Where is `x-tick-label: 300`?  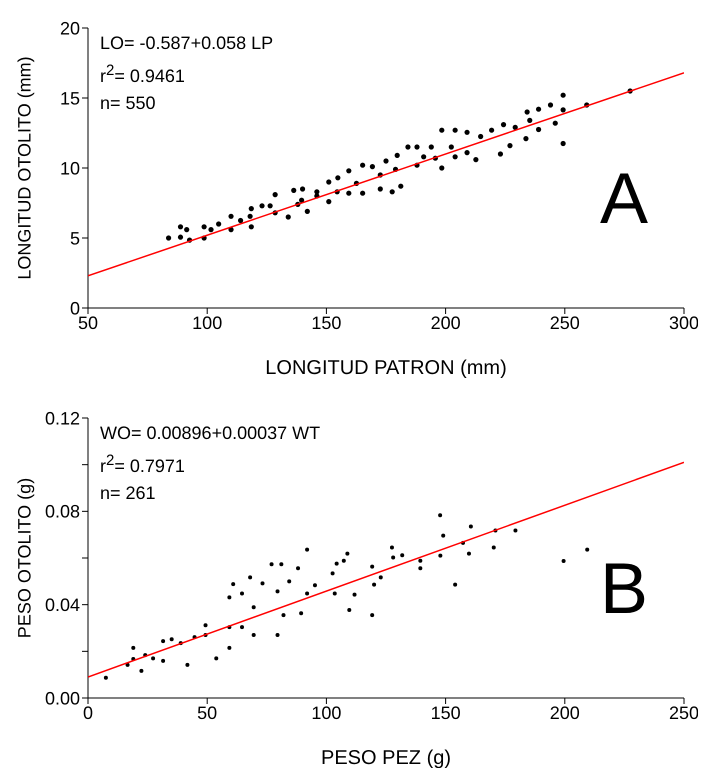
x-tick-label: 300 is located at coordinates (684, 322).